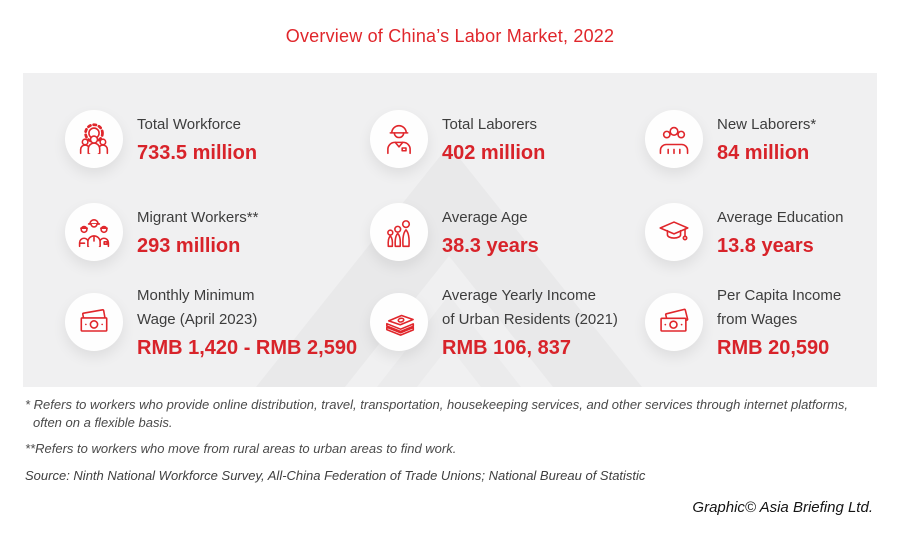 The image size is (900, 536). I want to click on footnote-asterisk-line2: often on a flexible basis., so click(103, 422).